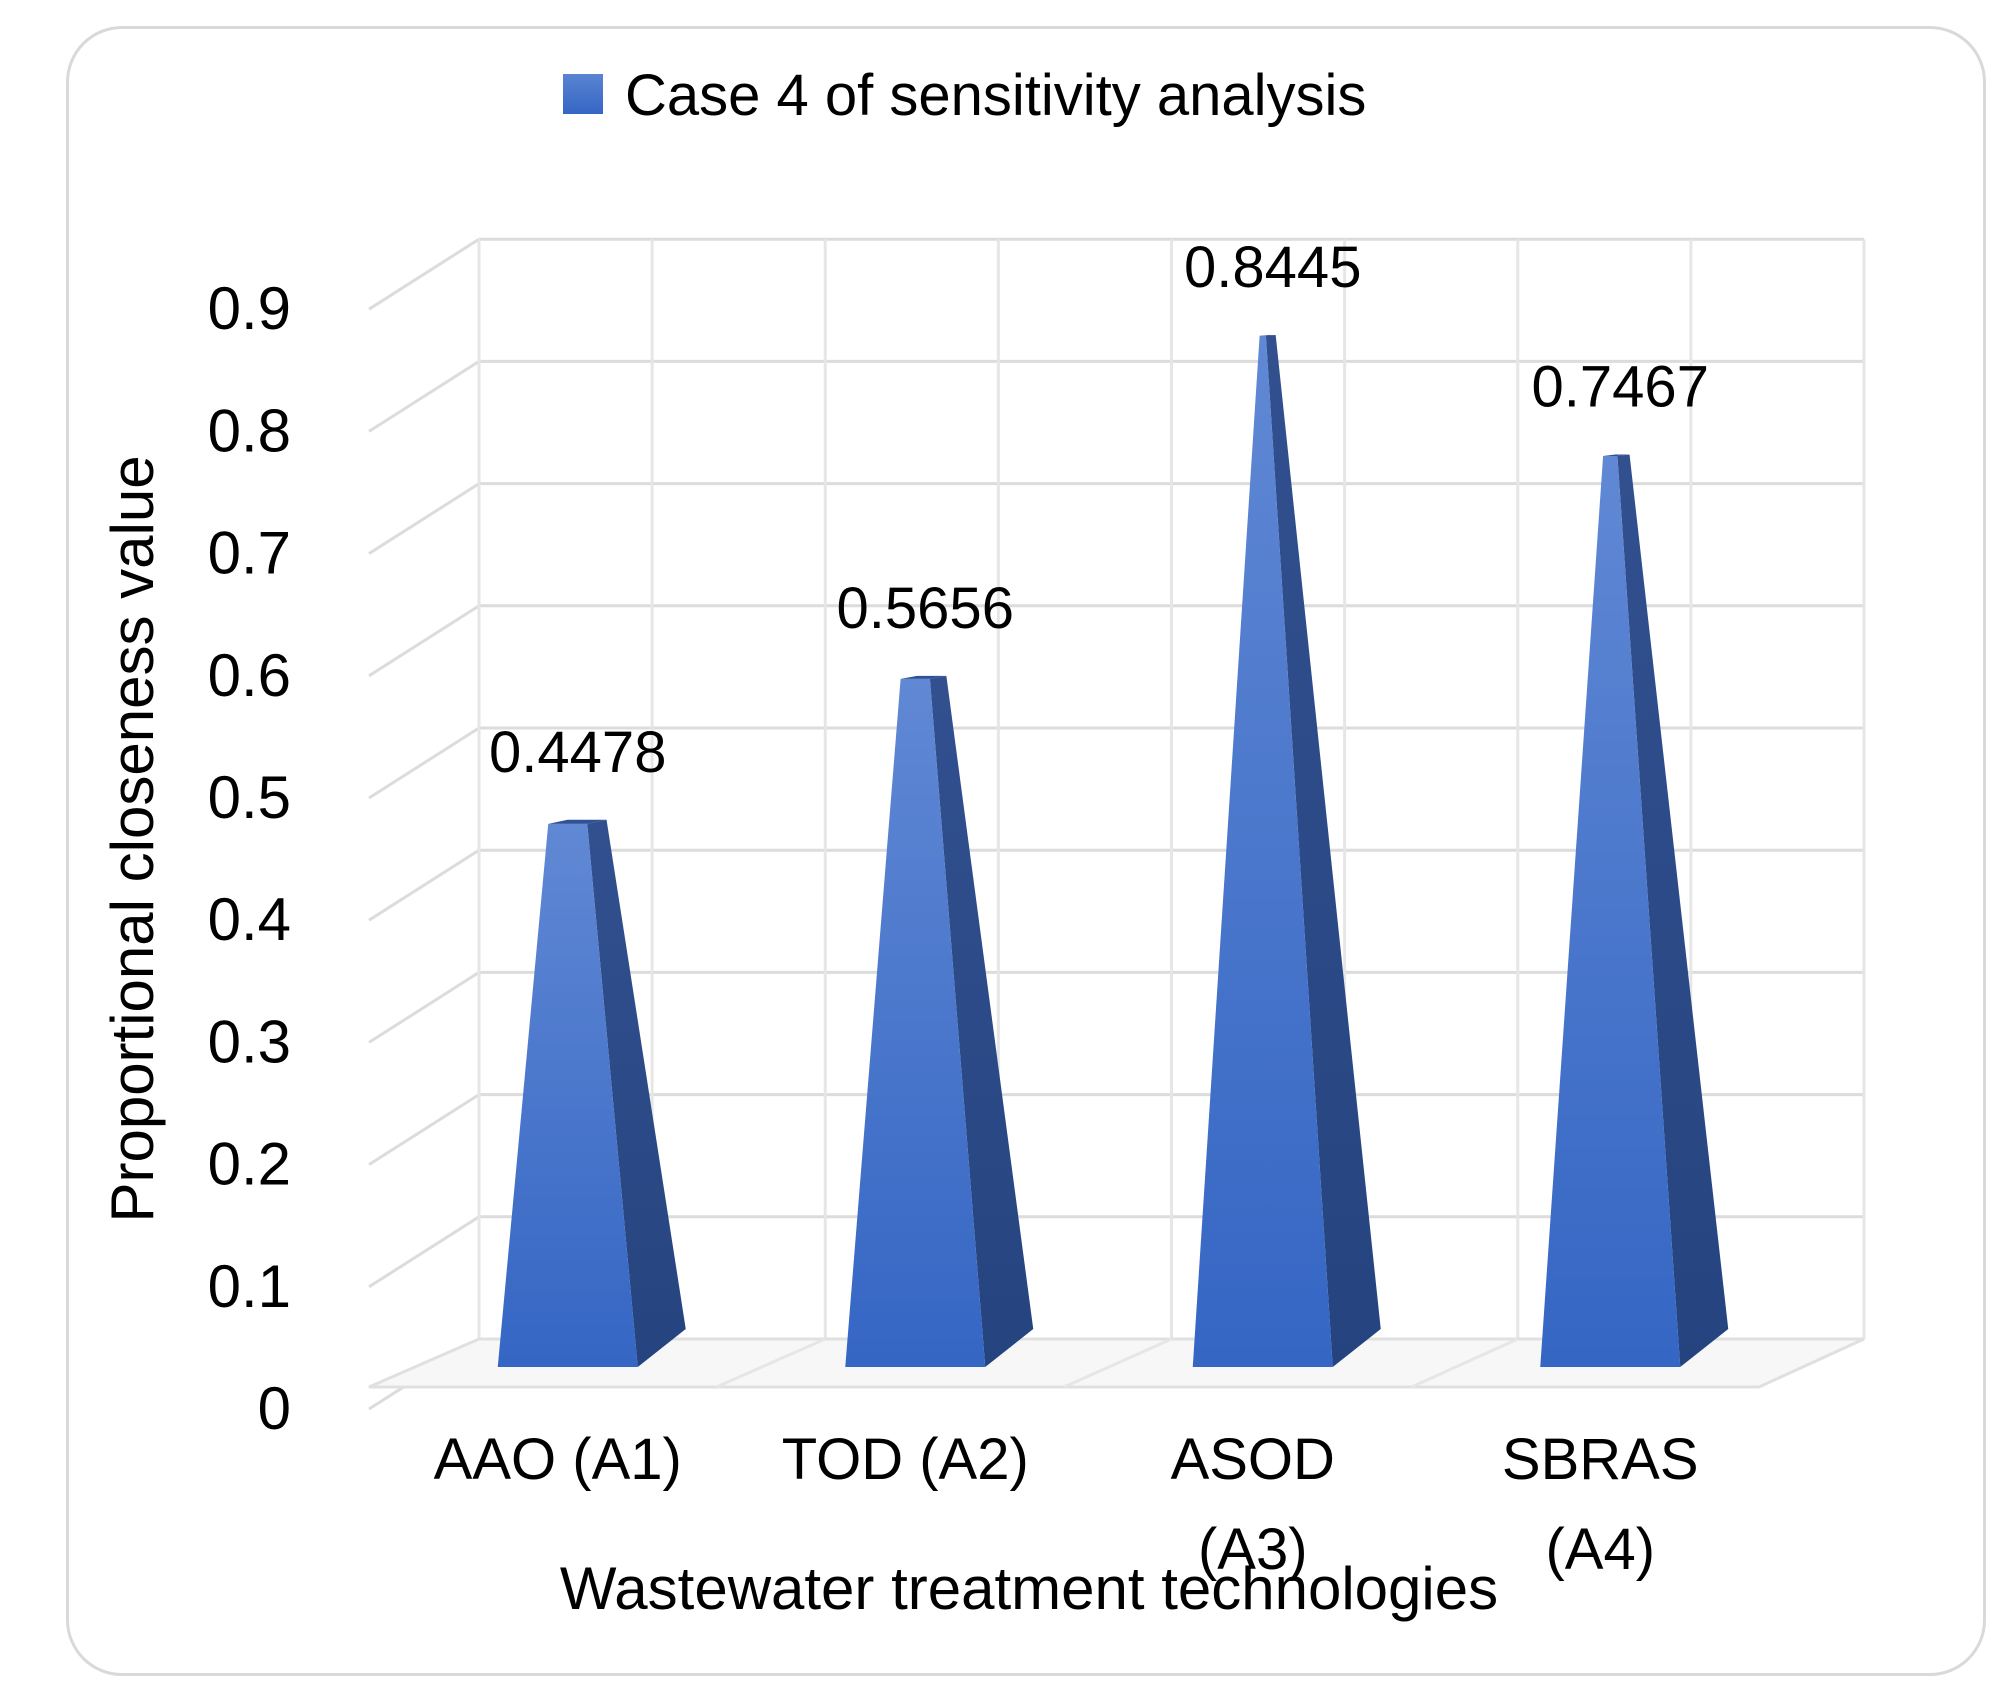  What do you see at coordinates (905, 1459) in the screenshot?
I see `x-tick-label: TOD (A2)` at bounding box center [905, 1459].